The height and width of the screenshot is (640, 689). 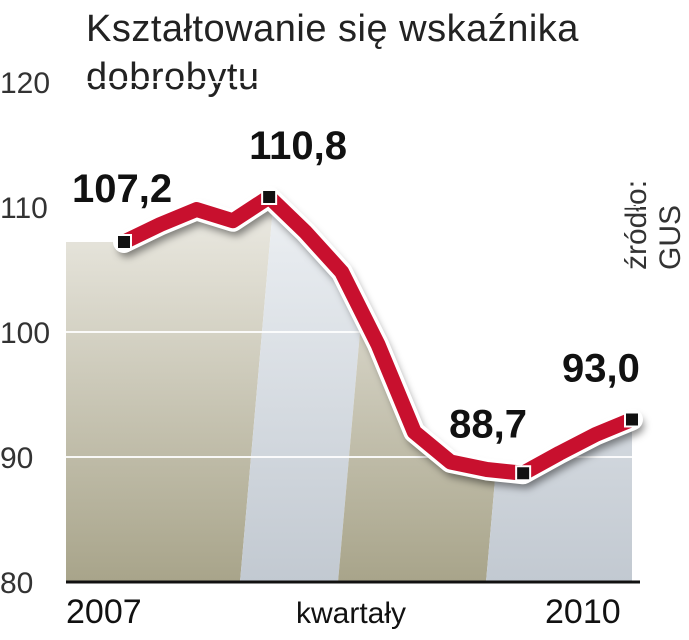 I want to click on data-label: 110,8, so click(x=298, y=146).